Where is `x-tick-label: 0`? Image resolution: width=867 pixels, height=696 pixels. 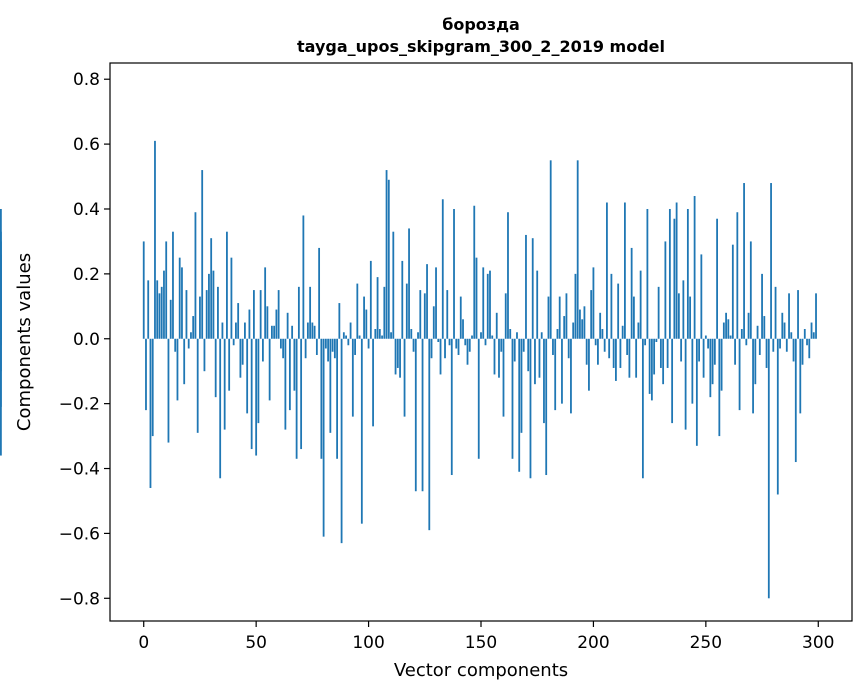
x-tick-label: 0 is located at coordinates (143, 643).